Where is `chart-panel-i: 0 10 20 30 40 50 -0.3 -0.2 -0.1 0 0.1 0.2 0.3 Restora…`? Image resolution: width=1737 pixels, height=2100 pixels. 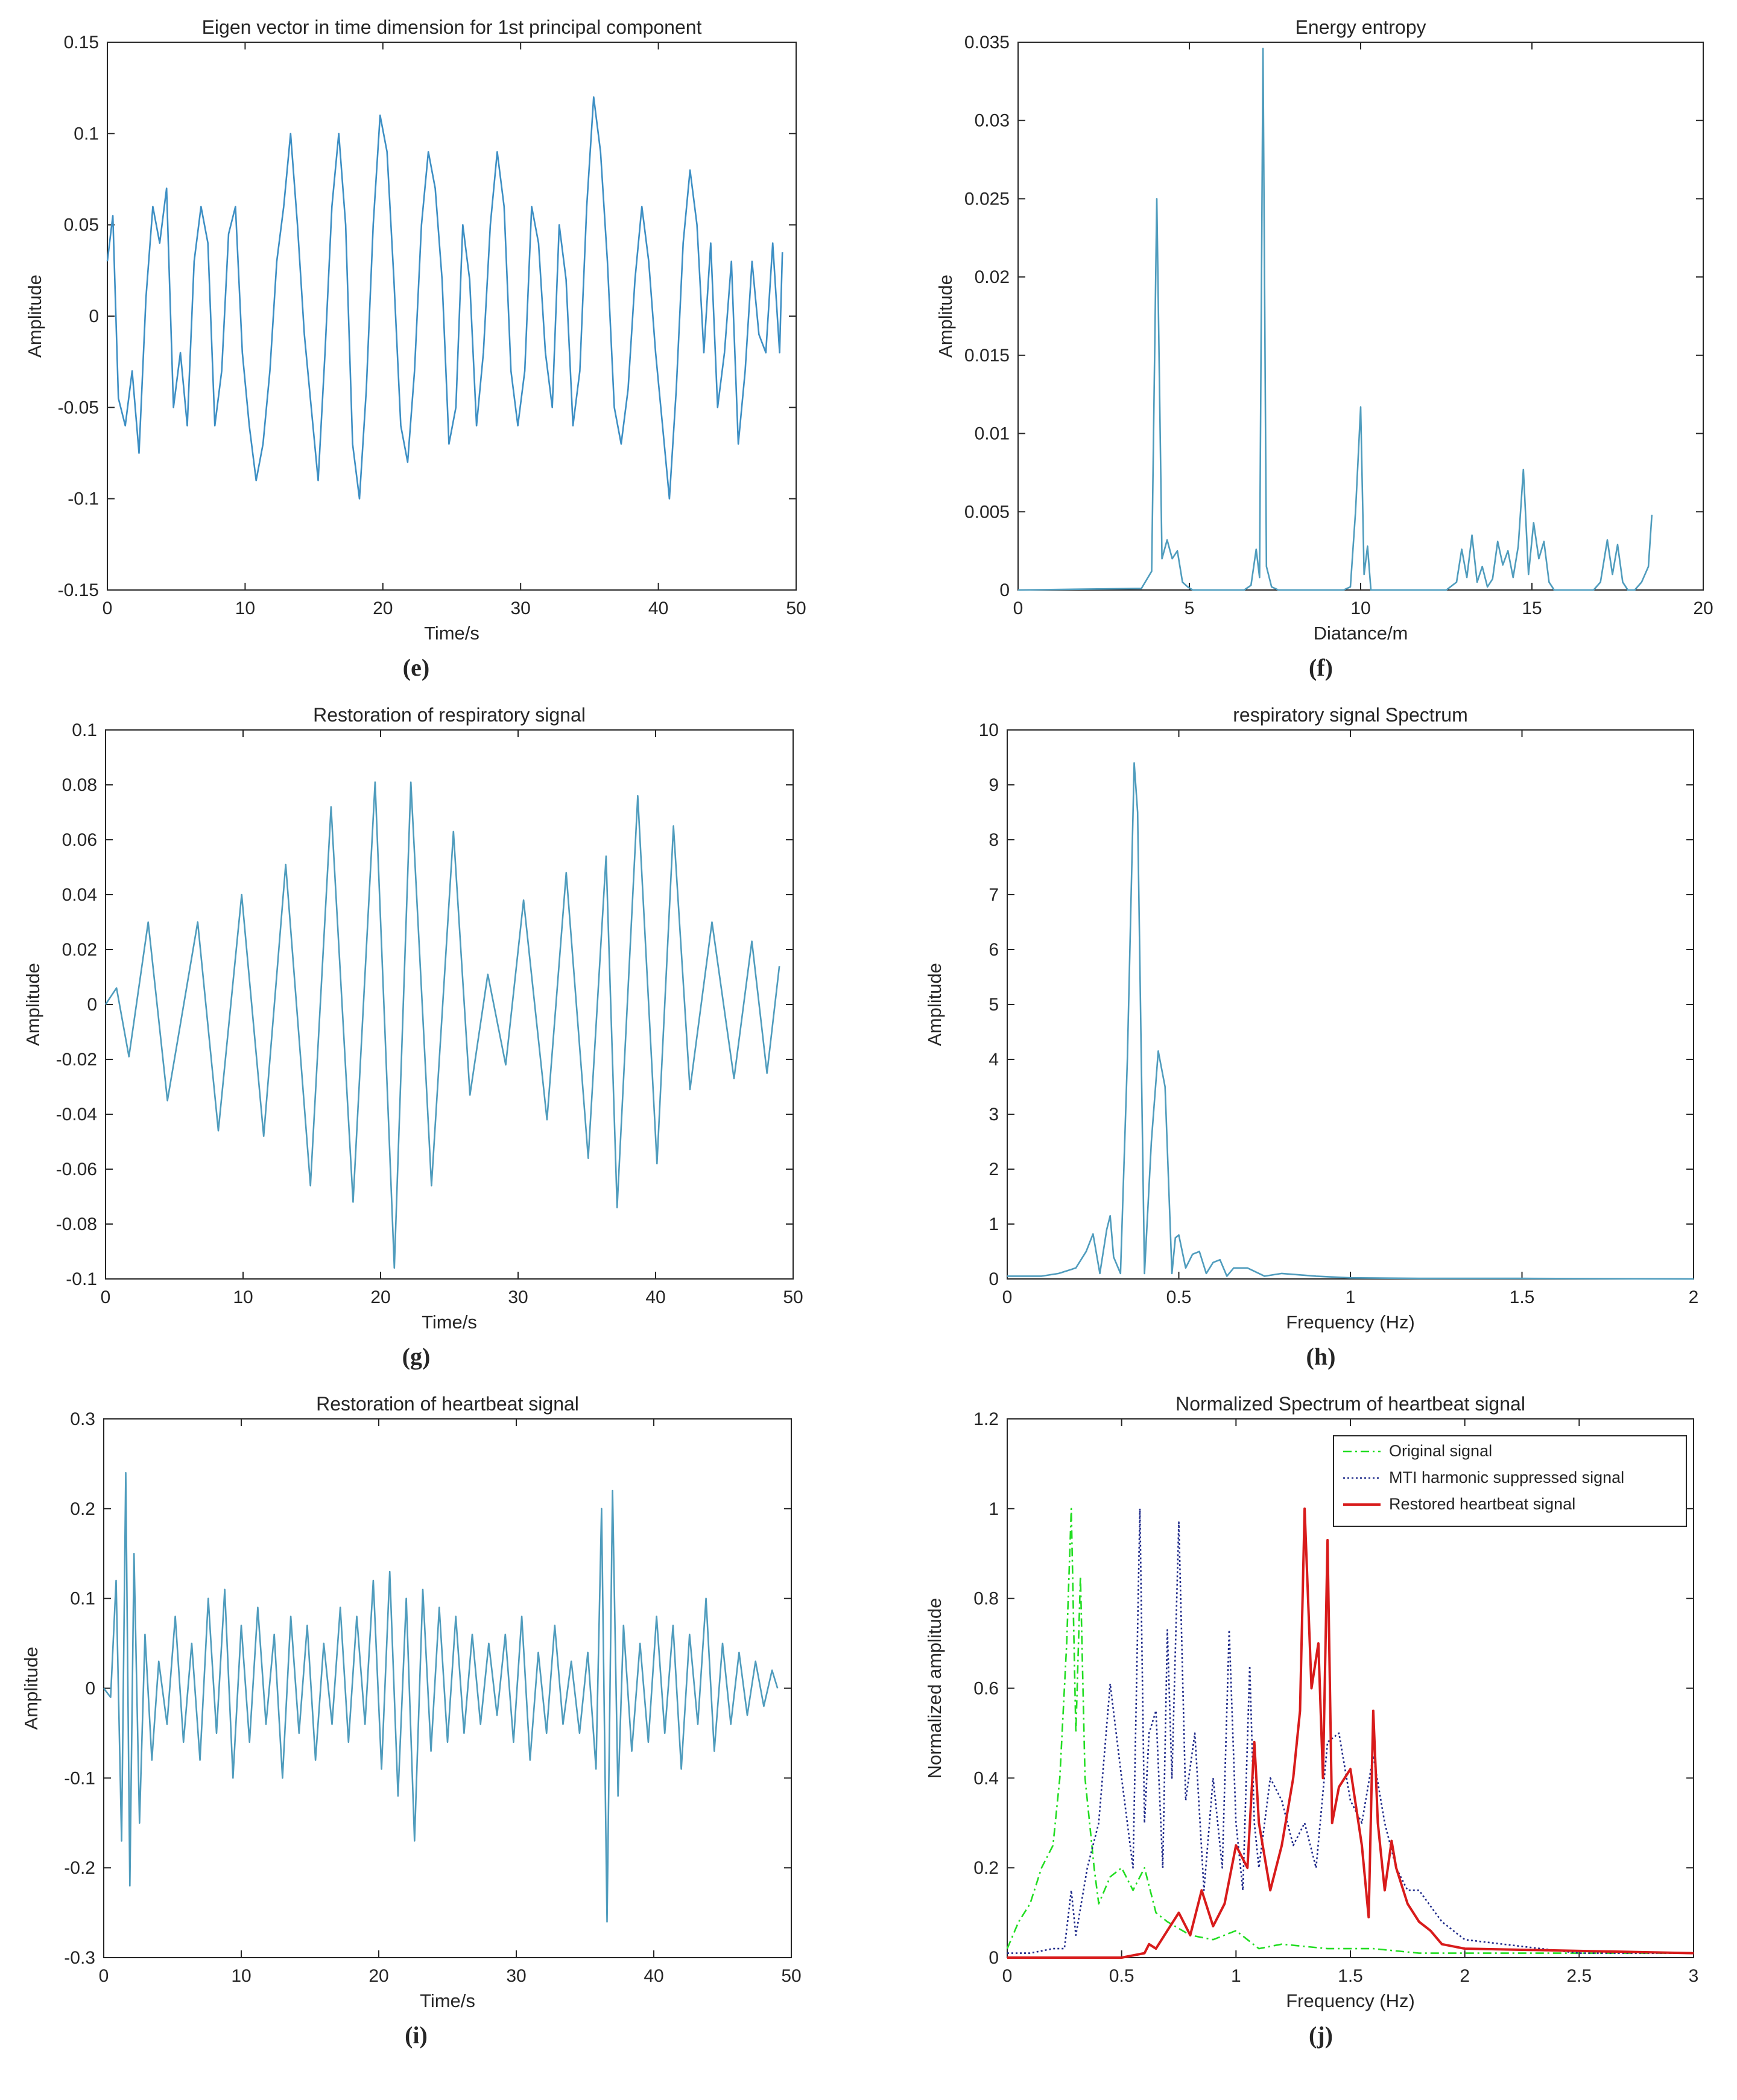
chart-panel-i: 0 10 20 30 40 50 -0.3 -0.2 -0.1 0 0.1 0.2 0.3 Restora… is located at coordinates (411, 1721).